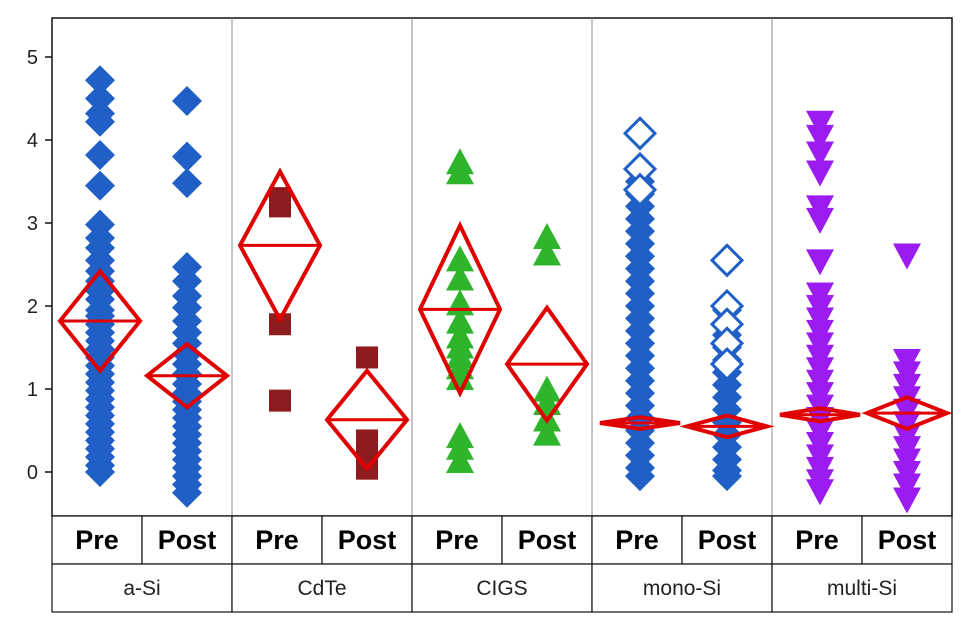 The width and height of the screenshot is (970, 620). I want to click on group-label: multi-Si, so click(862, 588).